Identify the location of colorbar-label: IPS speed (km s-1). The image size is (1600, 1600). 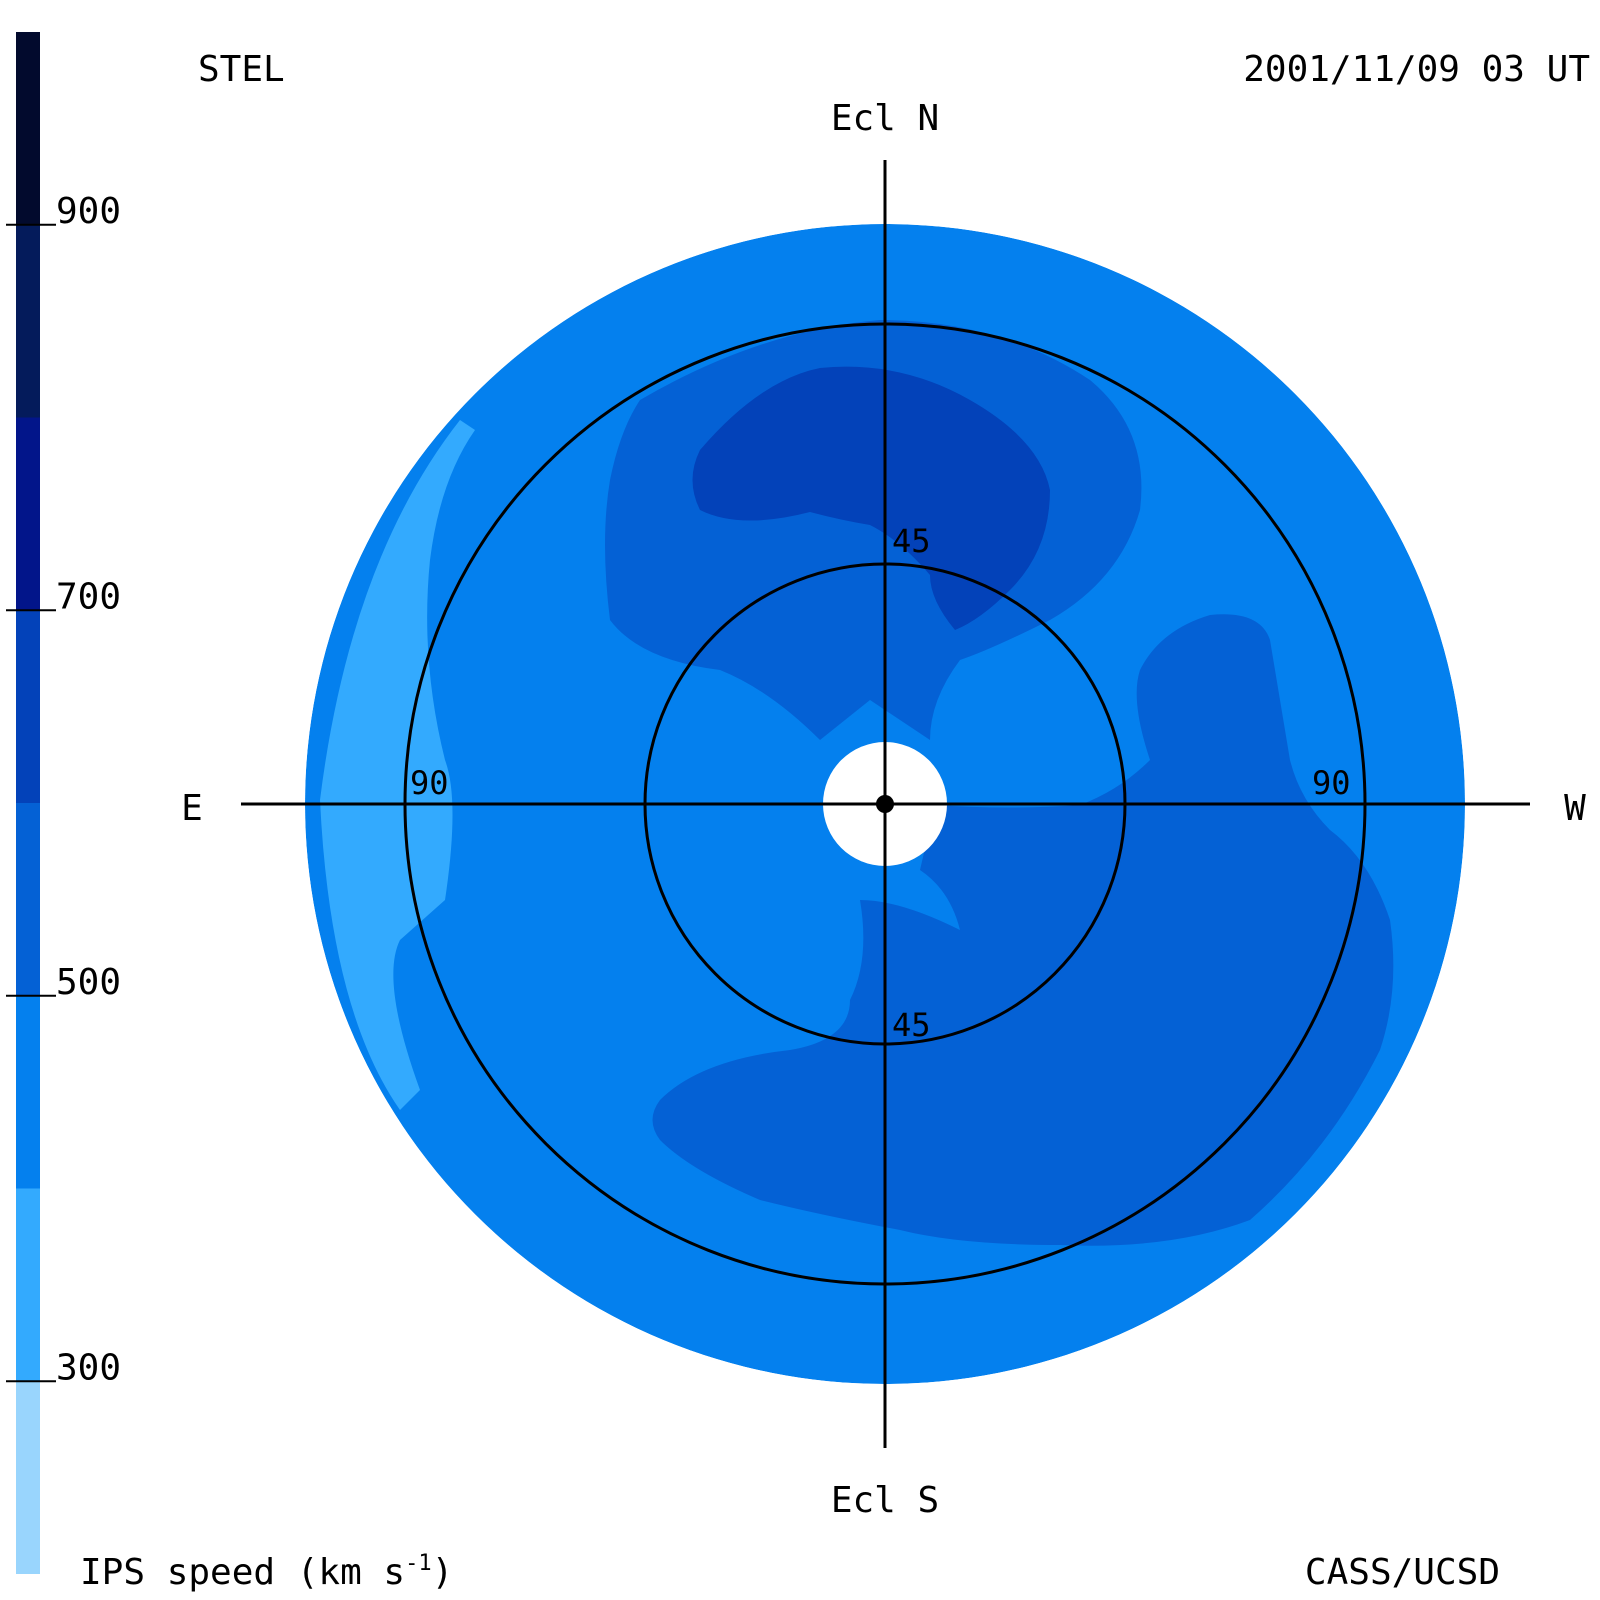
(266, 1572).